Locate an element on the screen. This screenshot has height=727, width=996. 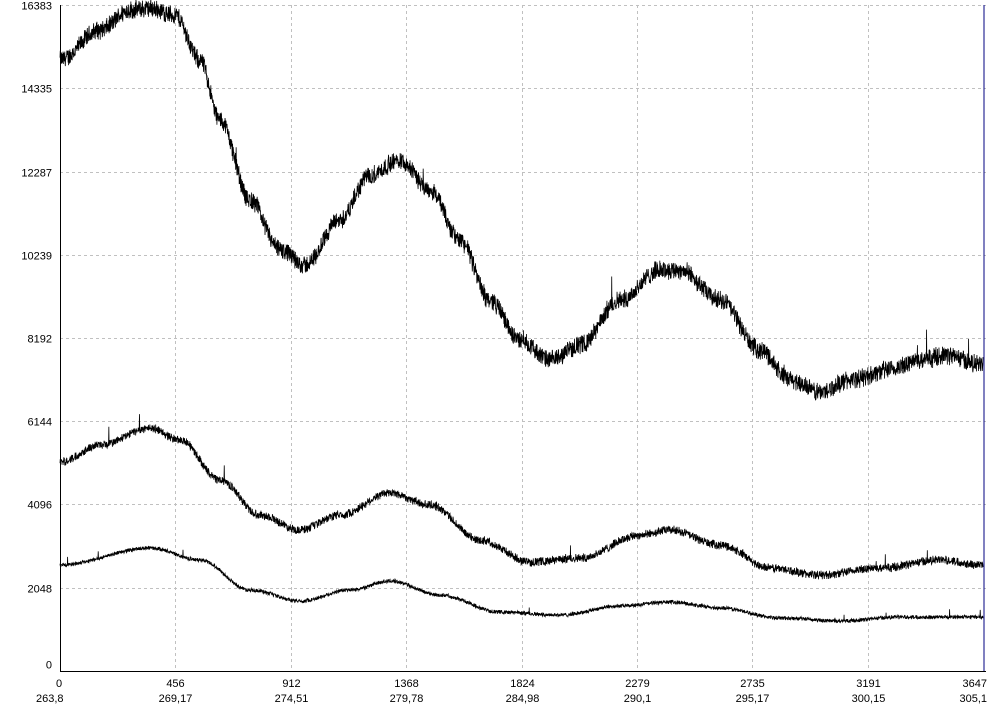
x-tick-label: 0 is located at coordinates (59, 684).